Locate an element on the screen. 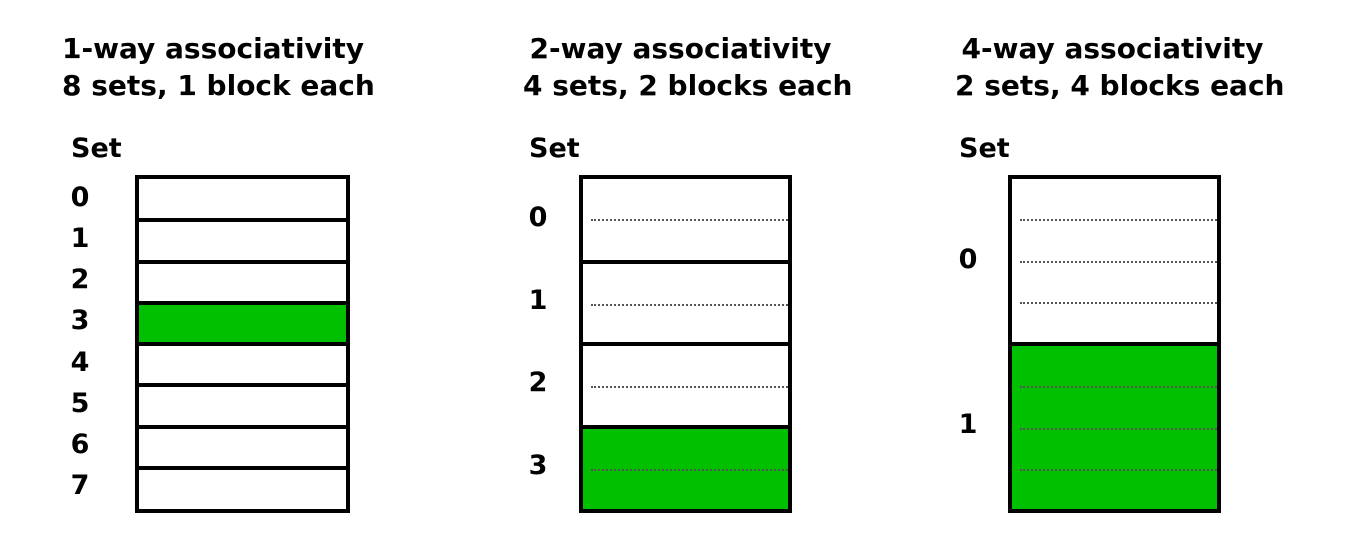 This screenshot has height=548, width=1355. title-line-2: 4 sets, 2 blocks each is located at coordinates (688, 85).